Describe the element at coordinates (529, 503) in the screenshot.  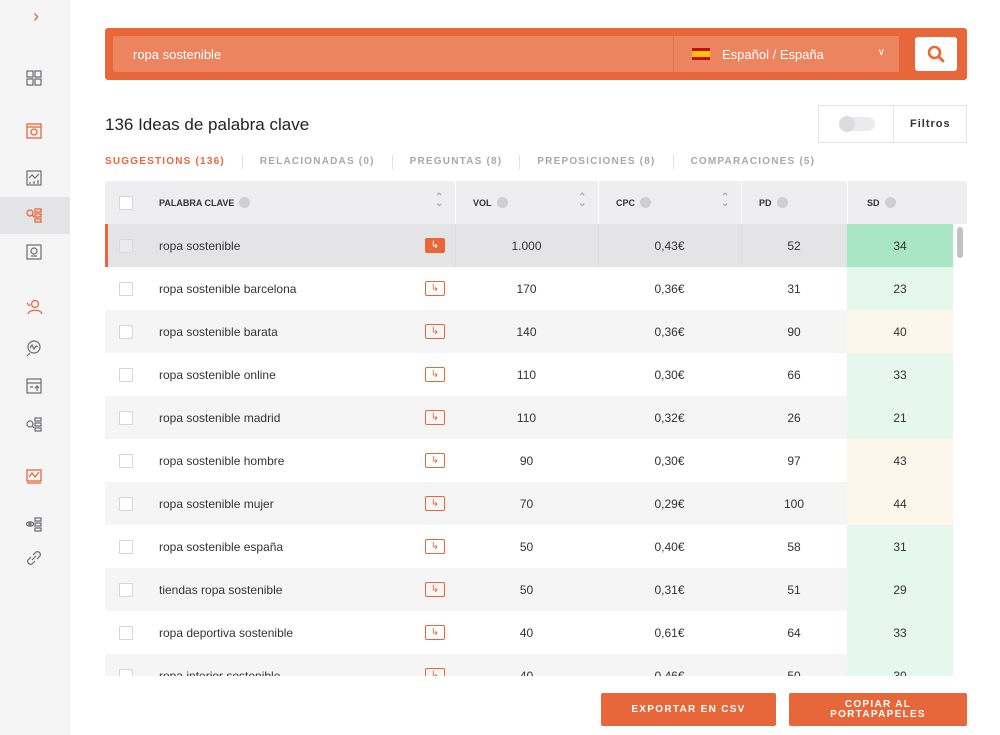
I see `table-row: ropa sostenible mujer ↳ 70 0,29€ 100 44` at that location.